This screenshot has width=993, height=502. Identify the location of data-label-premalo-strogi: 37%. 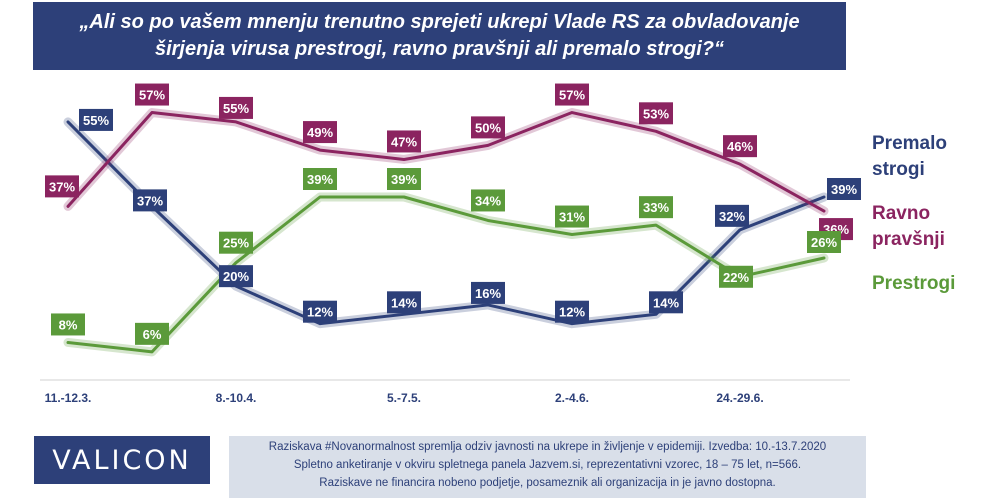
(150, 200).